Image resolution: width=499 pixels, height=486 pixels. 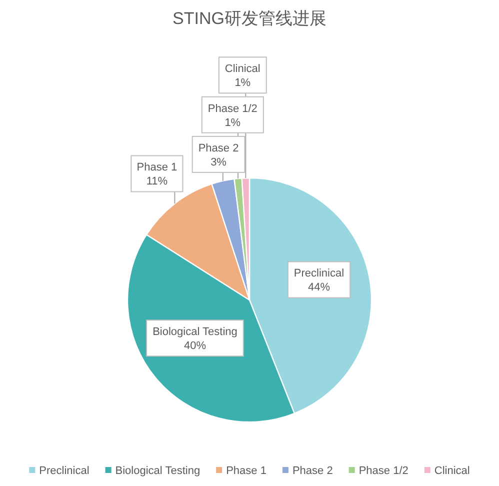 I want to click on slice-label: Phase 1, so click(x=157, y=168).